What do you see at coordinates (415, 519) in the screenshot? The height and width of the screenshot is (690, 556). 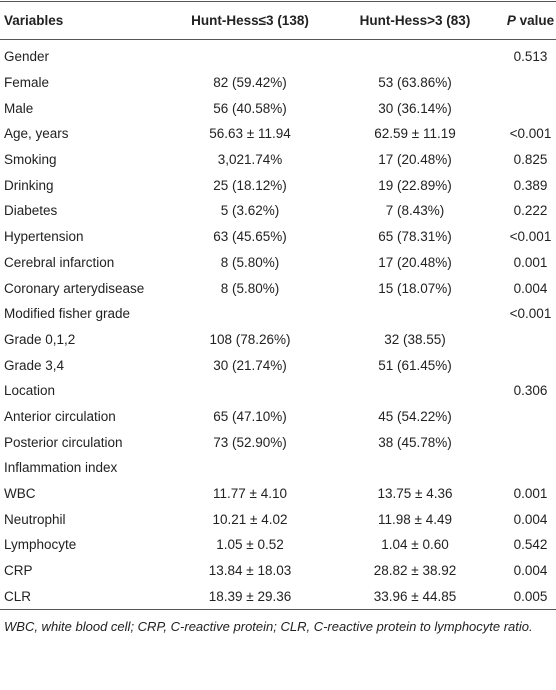 I see `cell: 11.98 ± 4.49` at bounding box center [415, 519].